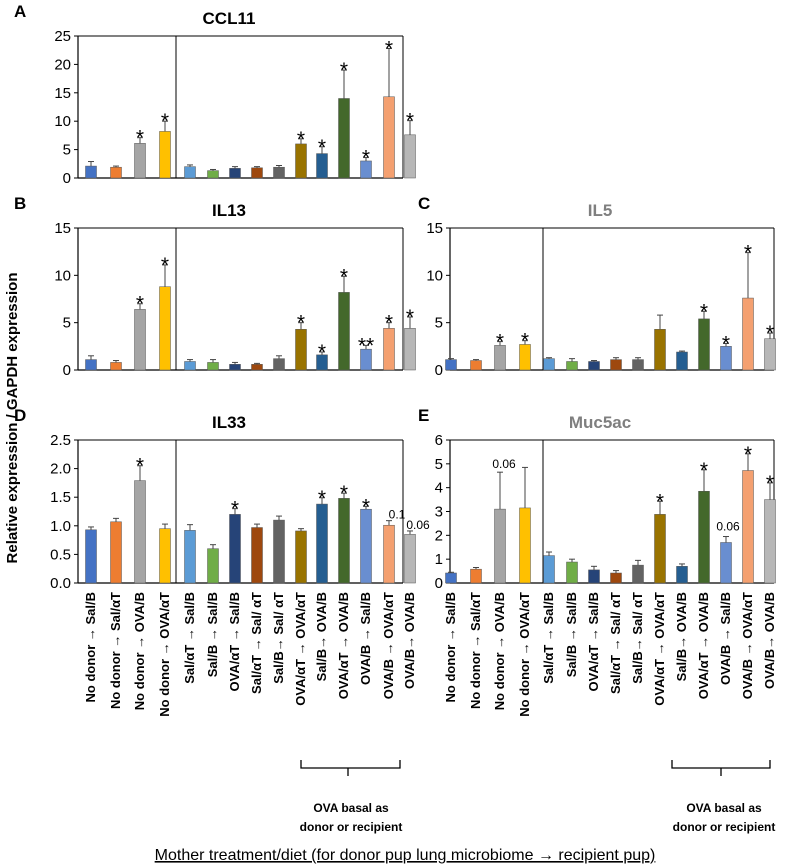  What do you see at coordinates (60, 554) in the screenshot?
I see `y-tick-label: 0.5` at bounding box center [60, 554].